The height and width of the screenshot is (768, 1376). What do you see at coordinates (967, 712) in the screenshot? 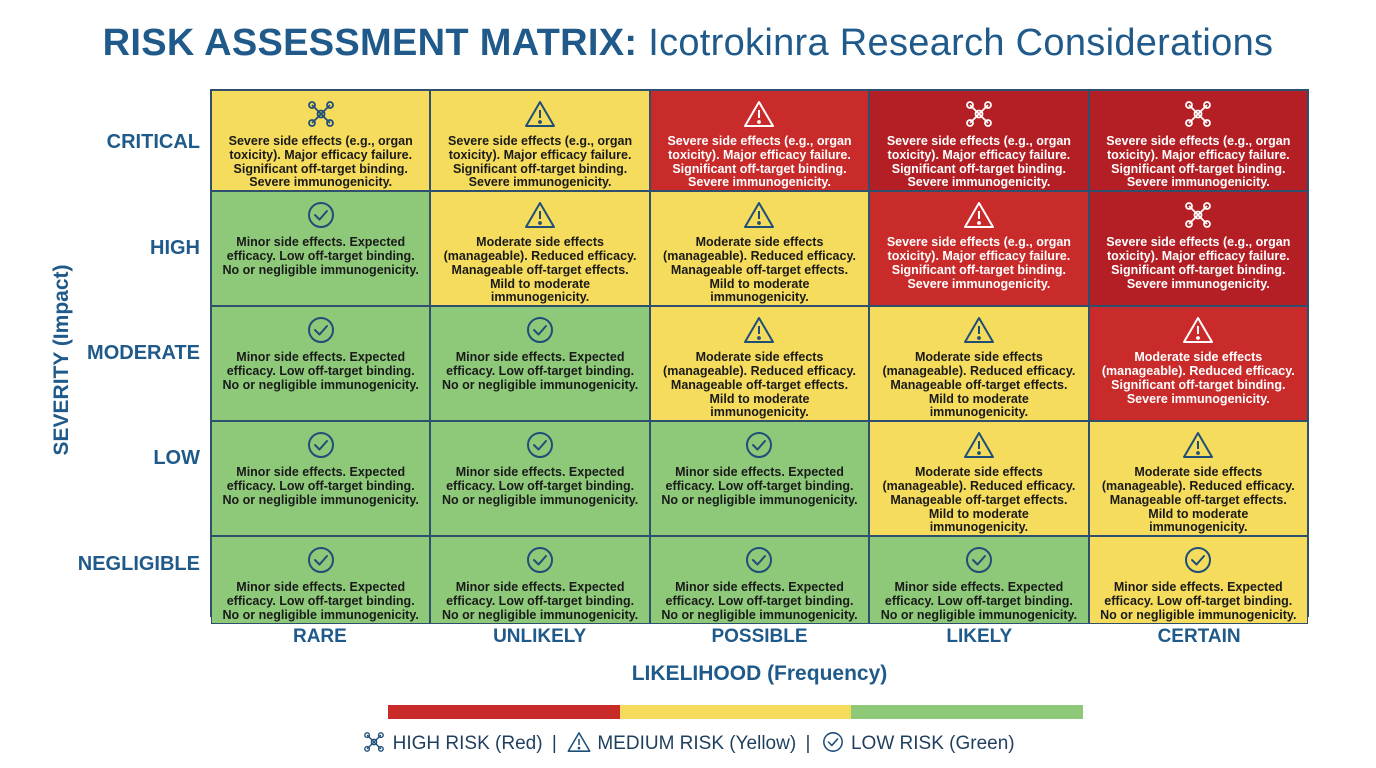
I see `legend-bar-green` at bounding box center [967, 712].